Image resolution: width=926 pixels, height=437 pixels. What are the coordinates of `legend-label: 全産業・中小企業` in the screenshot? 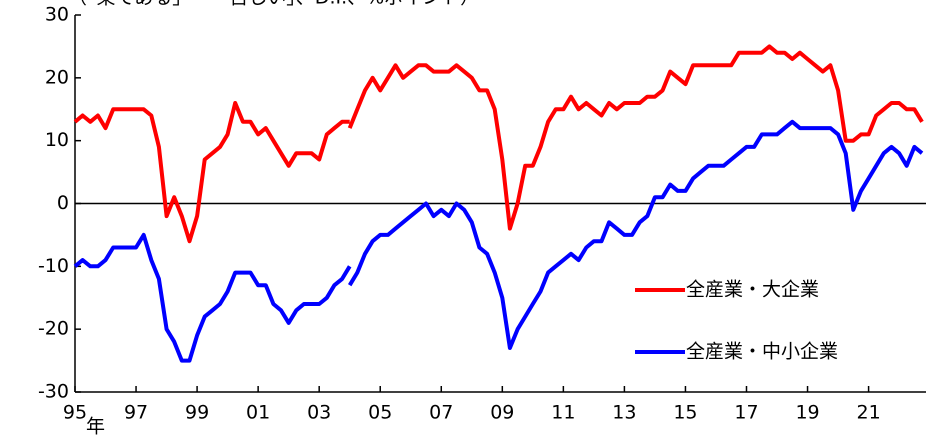 It's located at (762, 352).